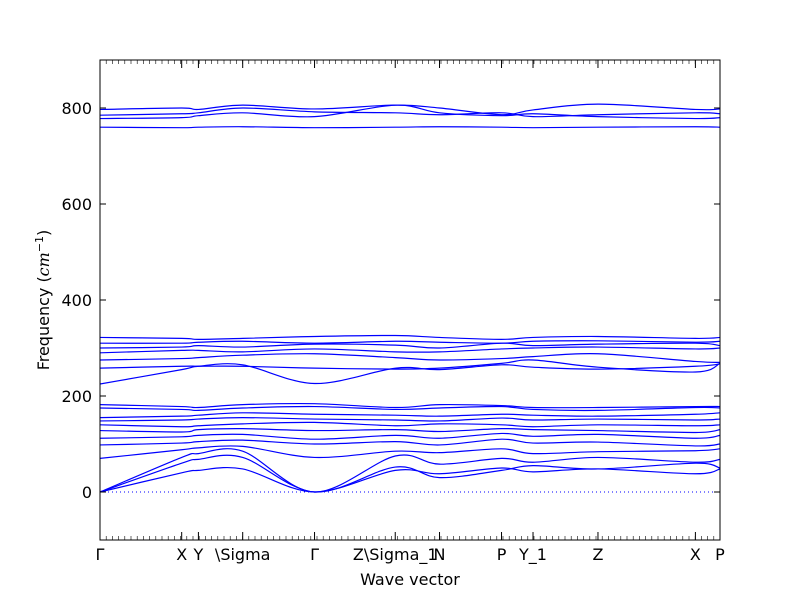 This screenshot has height=600, width=800. Describe the element at coordinates (440, 554) in the screenshot. I see `x-tick-label-7: N` at that location.